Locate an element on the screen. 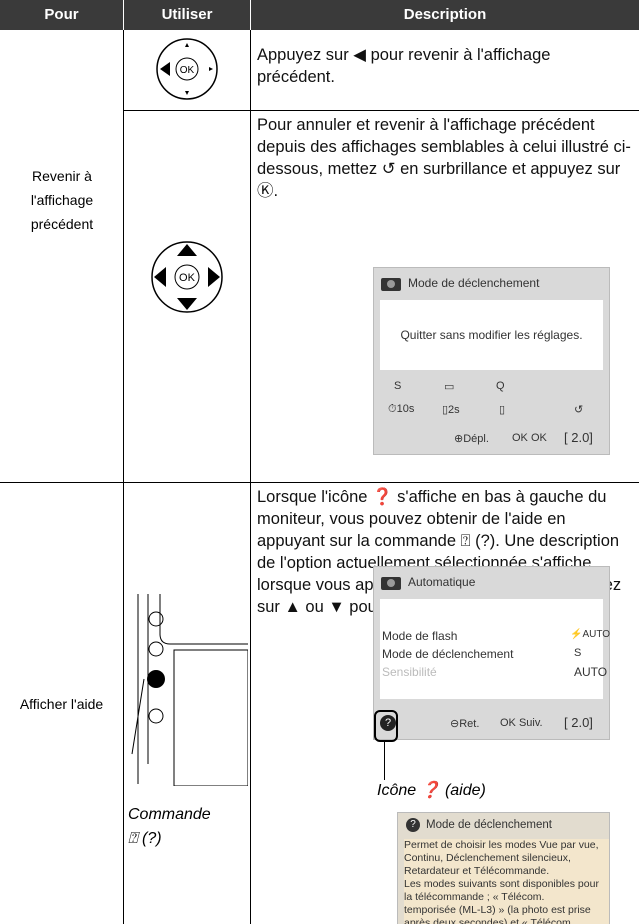  icon: ▭ is located at coordinates (449, 387).